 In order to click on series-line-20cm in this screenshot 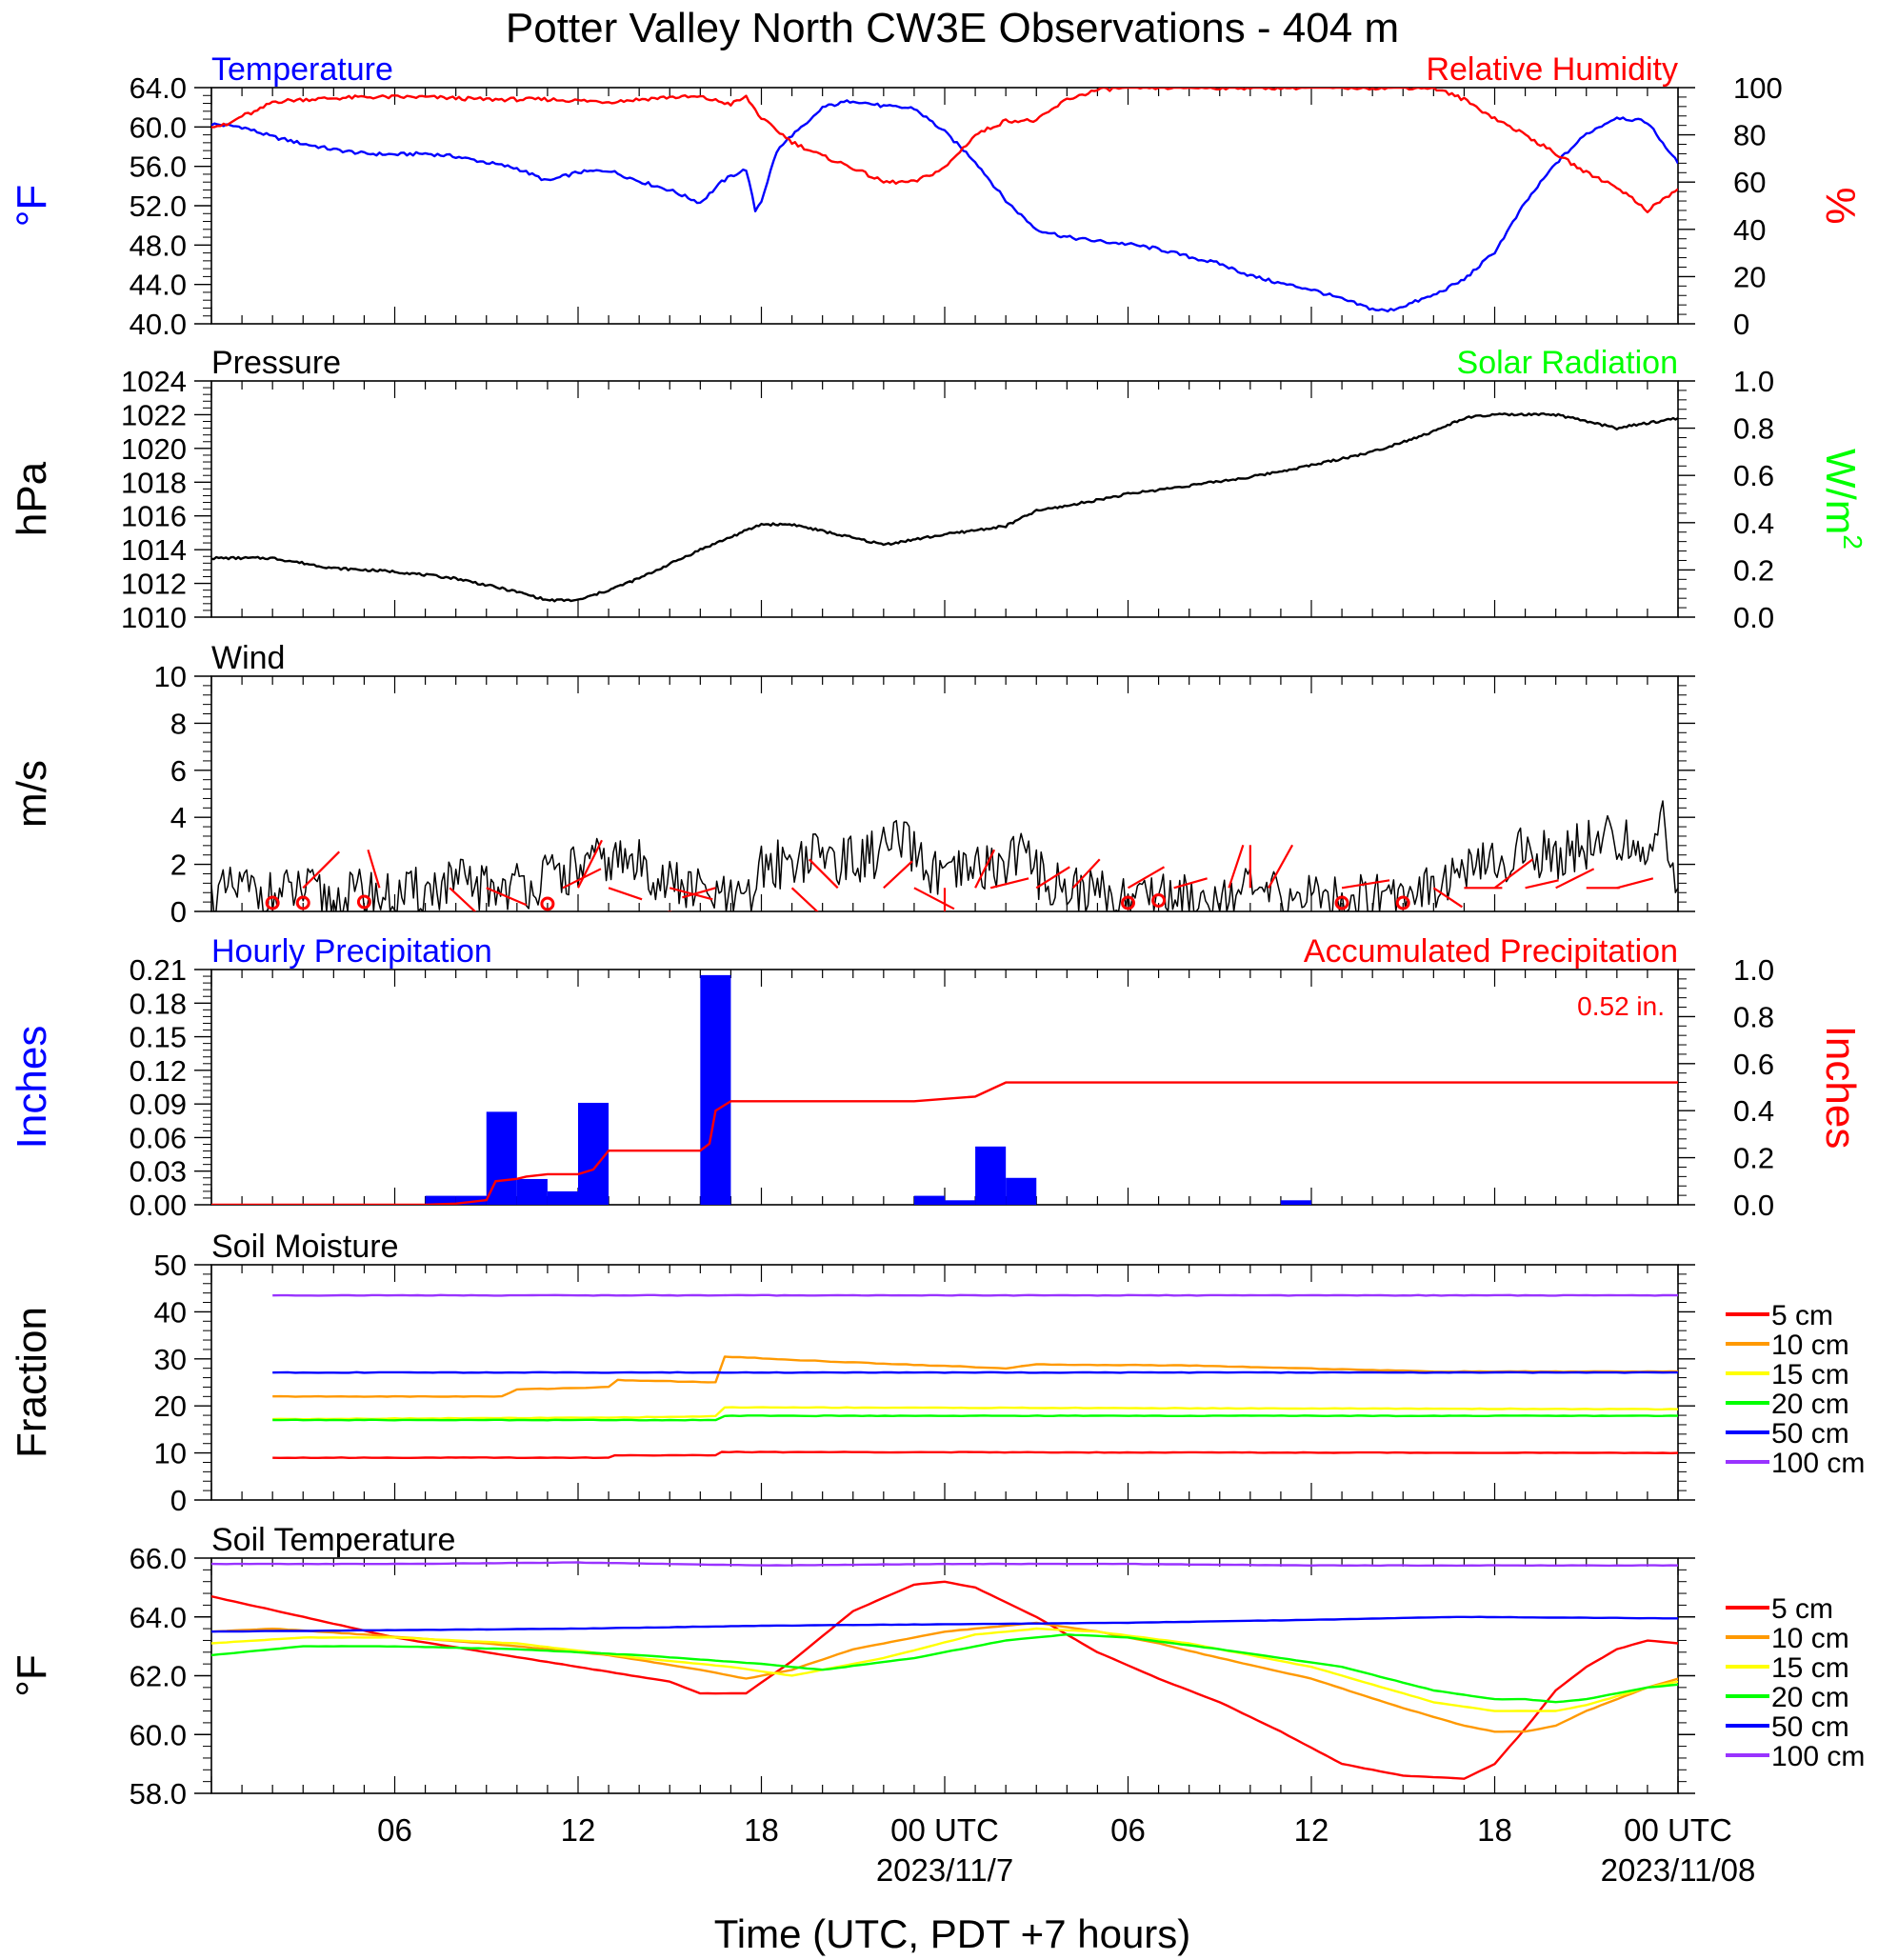, I will do `click(944, 1668)`.